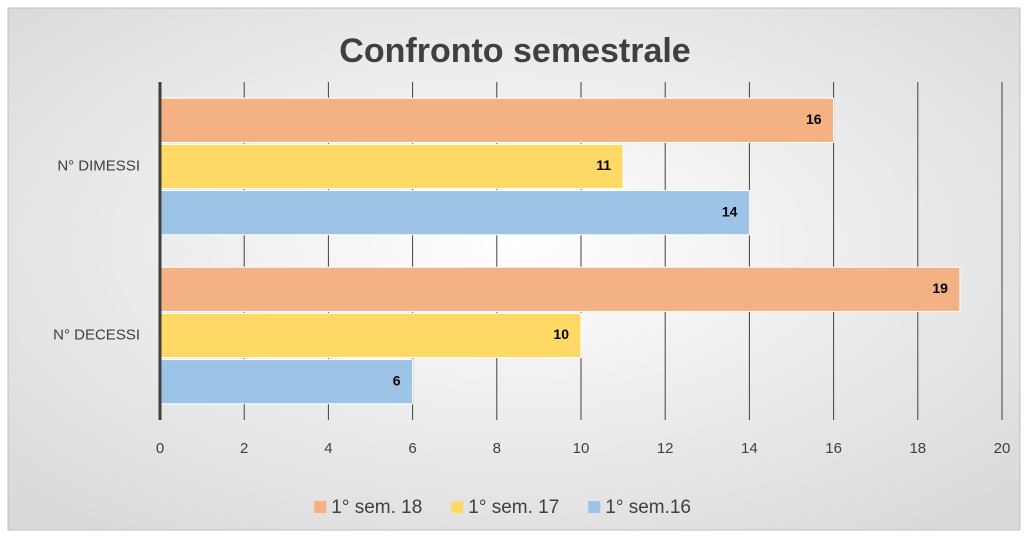 This screenshot has width=1028, height=539. Describe the element at coordinates (749, 448) in the screenshot. I see `x-tick-label: 14` at that location.